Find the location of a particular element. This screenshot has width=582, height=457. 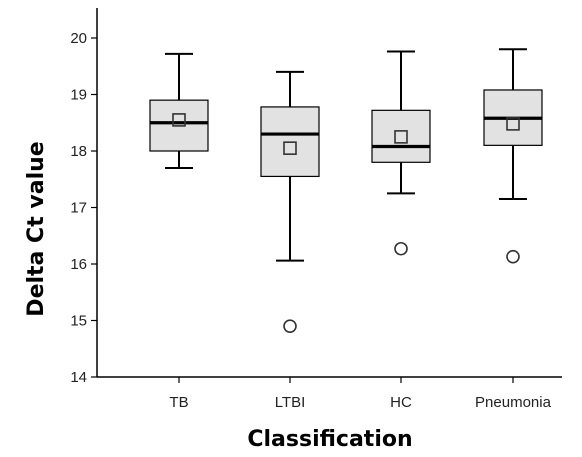

x-axis-ticks: TB LTBI HC Pneumonia is located at coordinates (360, 394).